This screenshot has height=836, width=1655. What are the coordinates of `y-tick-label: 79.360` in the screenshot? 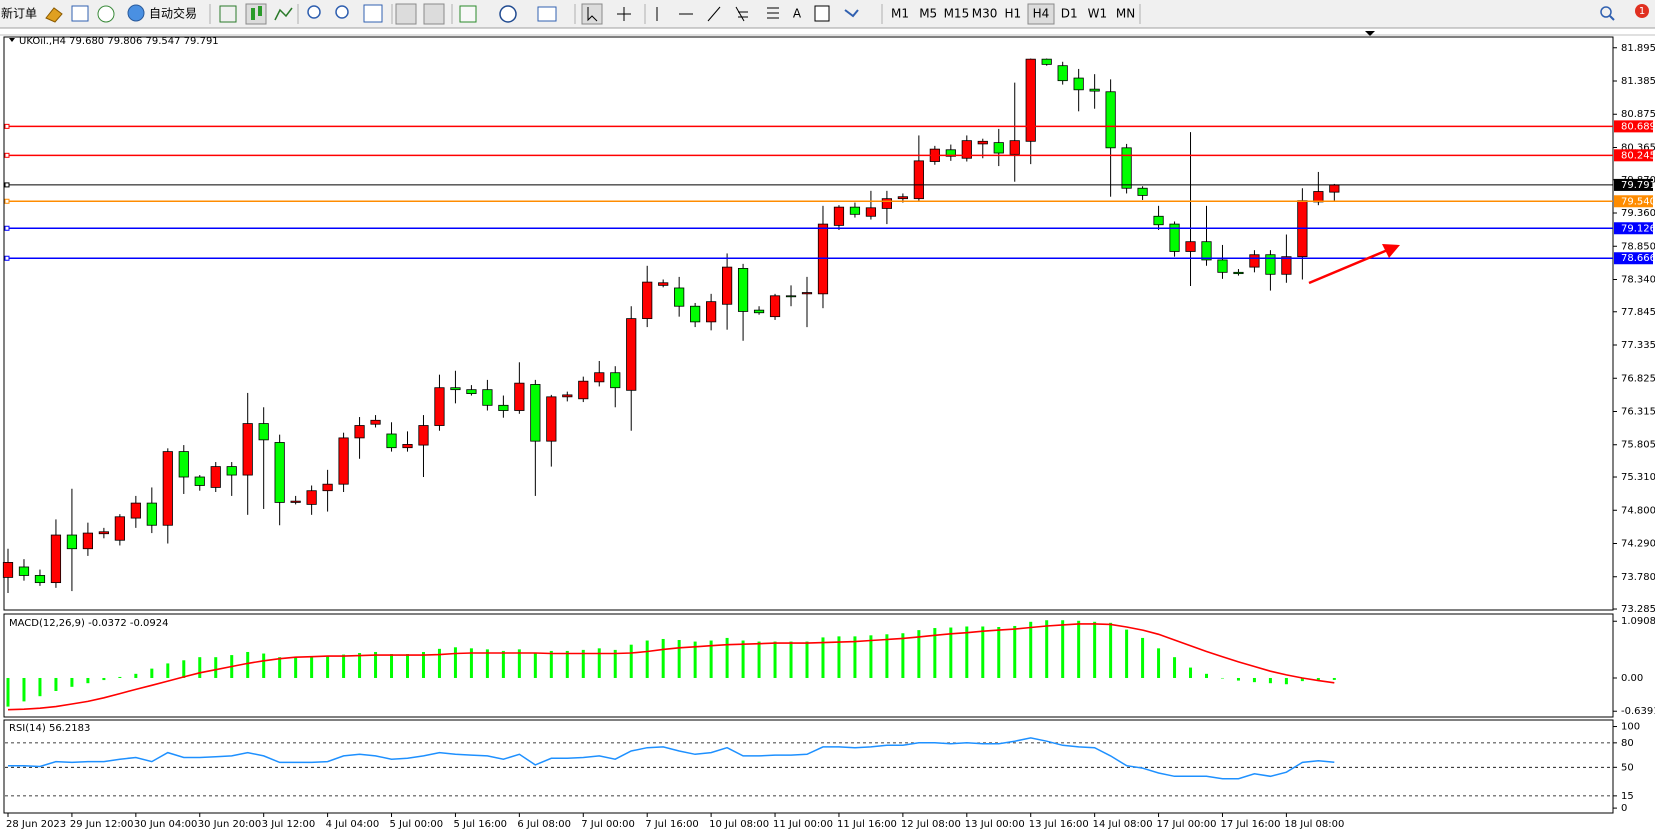 It's located at (1638, 213).